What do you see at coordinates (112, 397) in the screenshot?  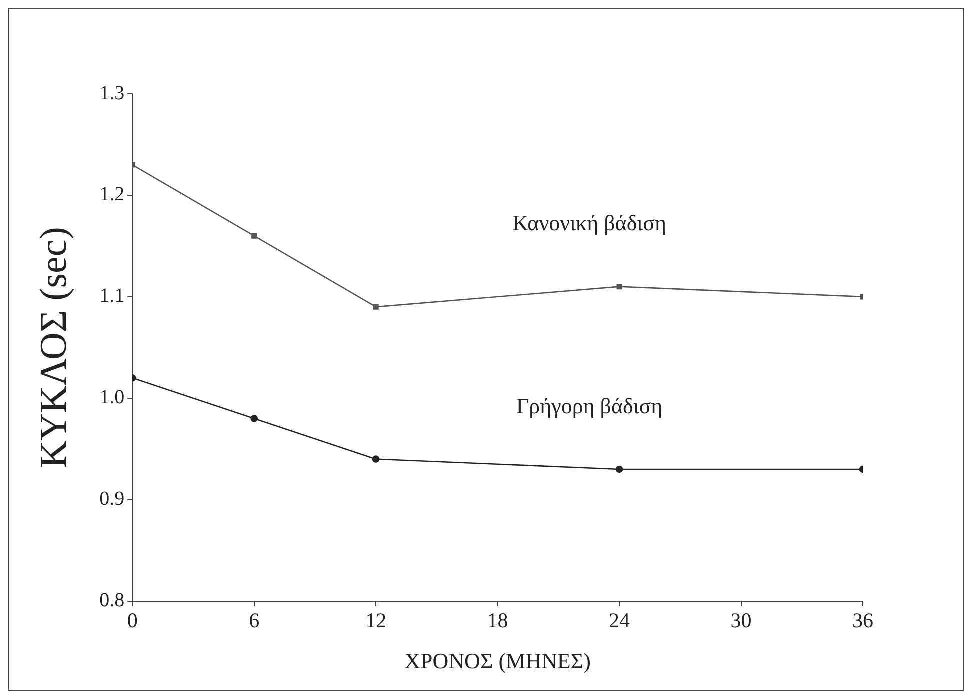 I see `y-tick-label: 1.0` at bounding box center [112, 397].